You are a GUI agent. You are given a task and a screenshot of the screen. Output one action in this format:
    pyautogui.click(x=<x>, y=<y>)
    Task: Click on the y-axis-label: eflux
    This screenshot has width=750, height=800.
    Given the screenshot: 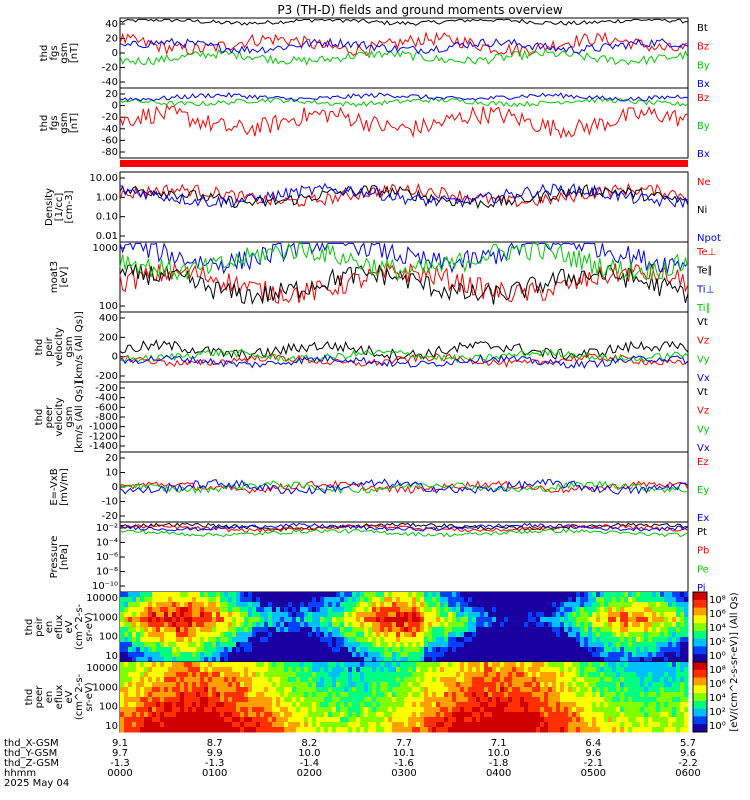 What is the action you would take?
    pyautogui.click(x=59, y=697)
    